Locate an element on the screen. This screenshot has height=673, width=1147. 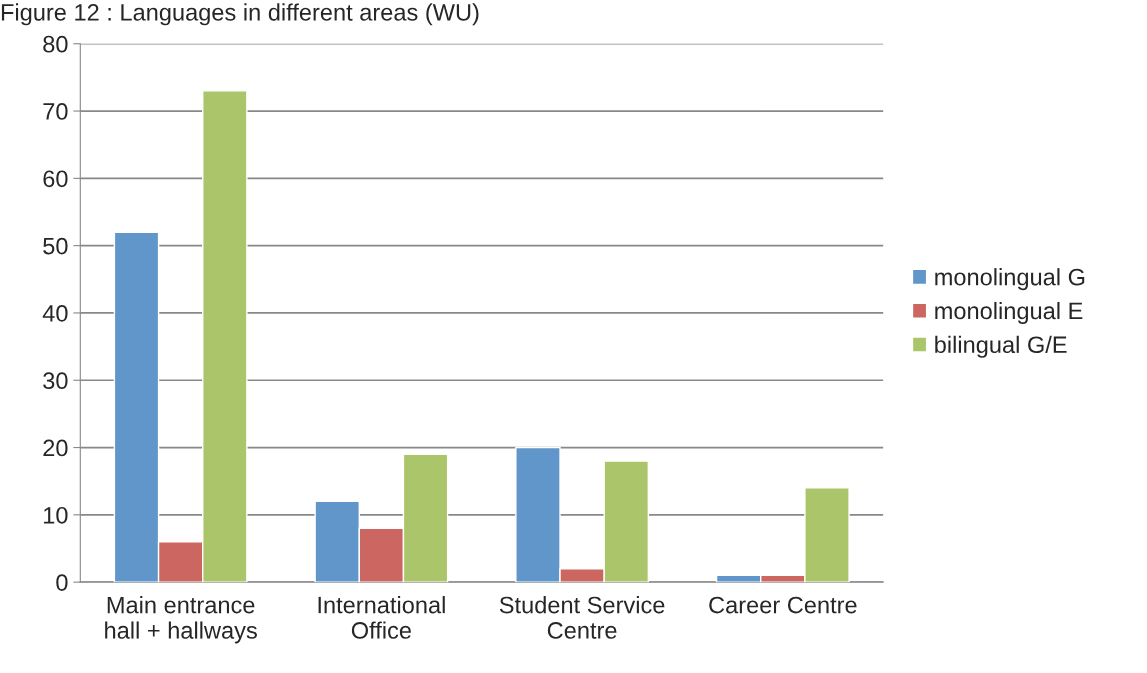
legend-label: bilingual G/E is located at coordinates (1001, 346).